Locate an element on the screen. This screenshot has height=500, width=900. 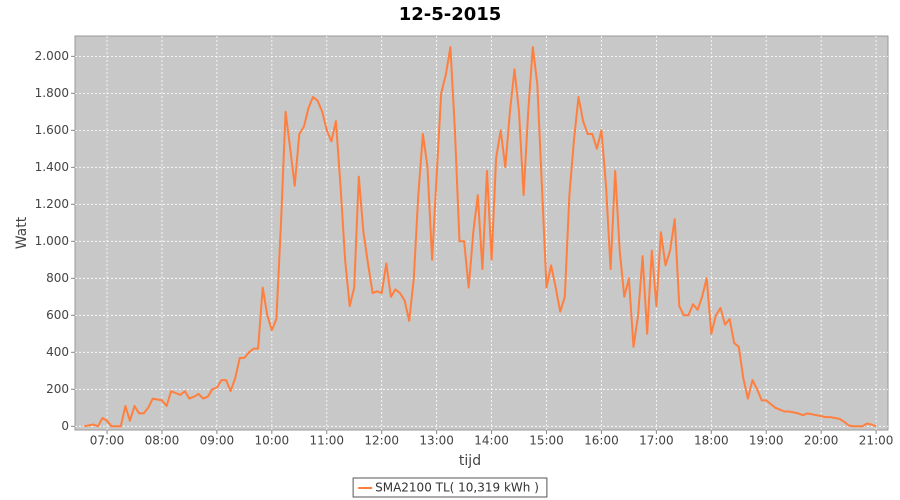
x-tick-label: 19:00 is located at coordinates (766, 441).